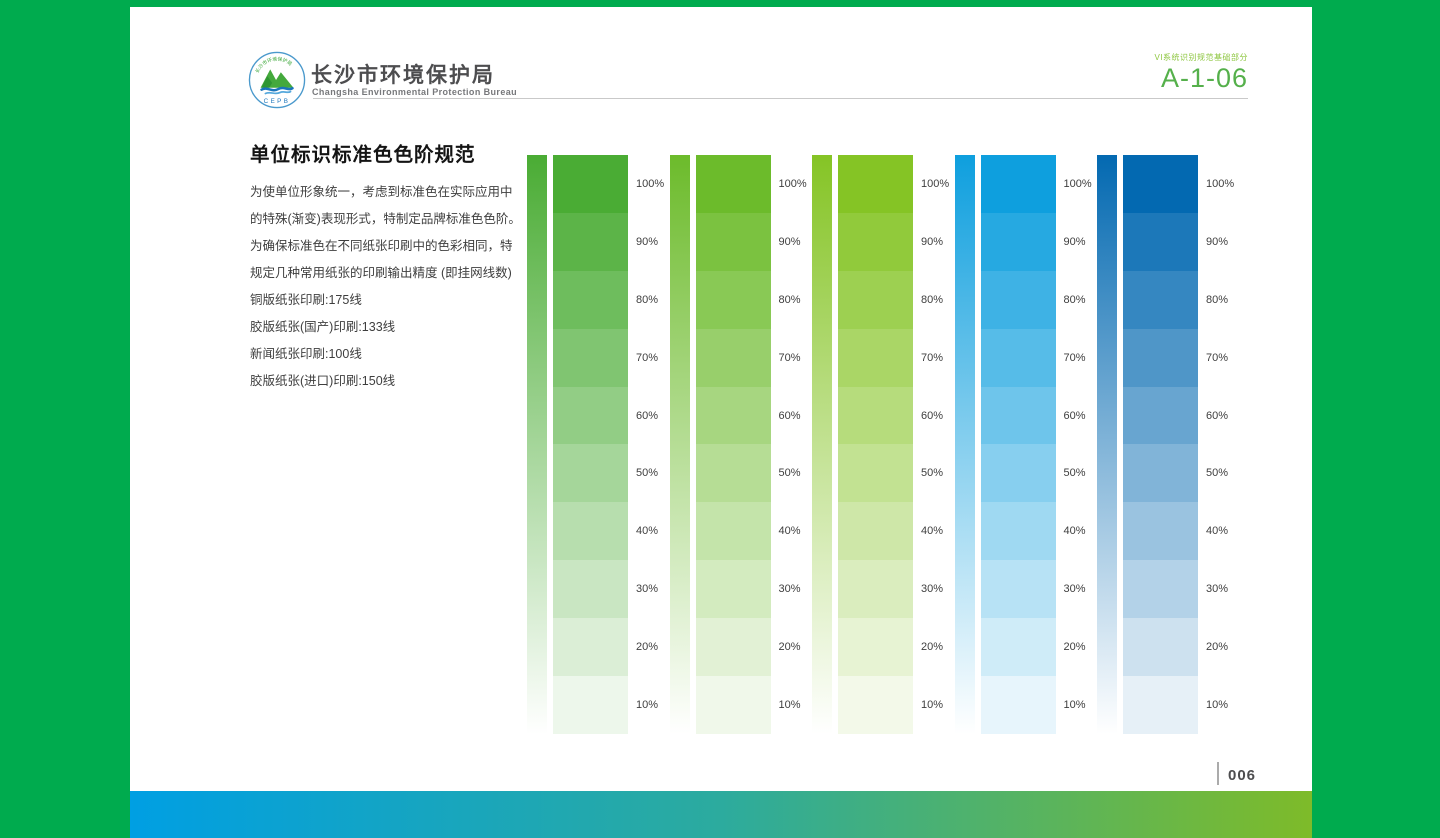 The image size is (1440, 838). I want to click on intro-line: 新闻纸张印刷:100线, so click(306, 354).